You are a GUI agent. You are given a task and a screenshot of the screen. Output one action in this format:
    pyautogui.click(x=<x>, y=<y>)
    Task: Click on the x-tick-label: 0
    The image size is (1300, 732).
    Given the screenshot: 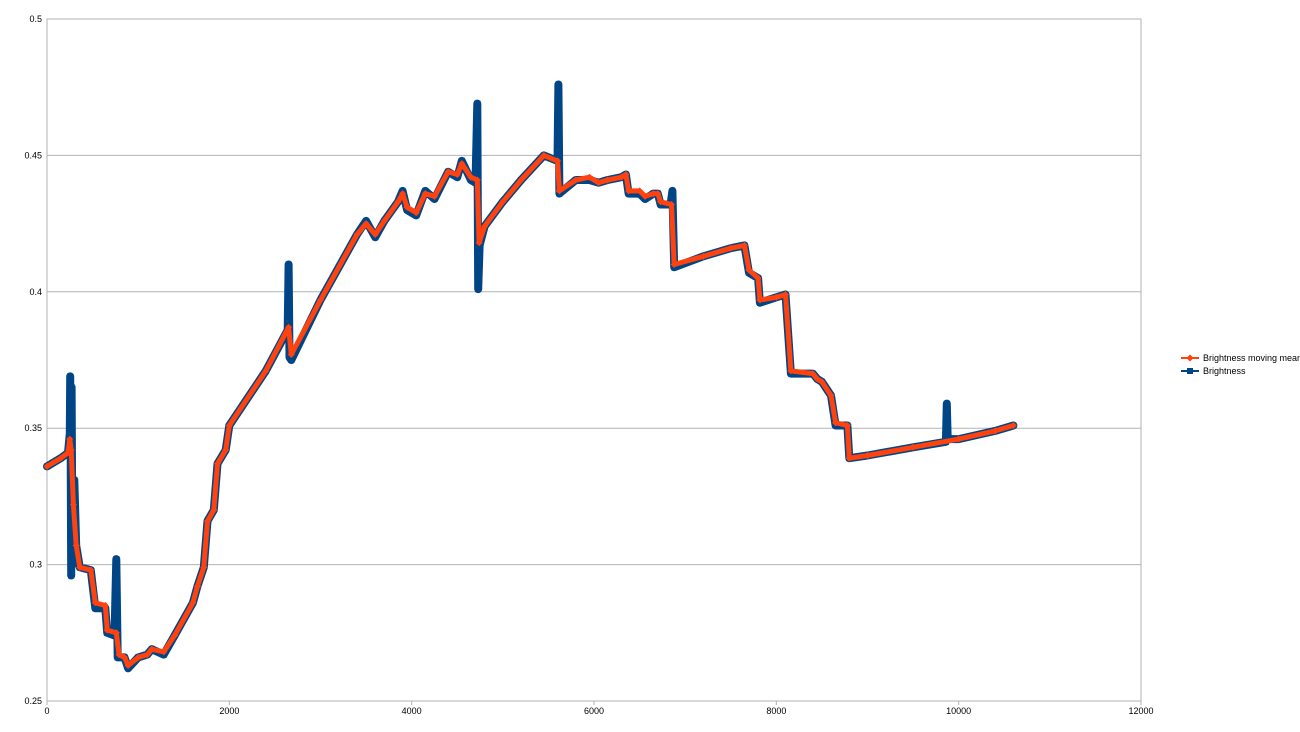 What is the action you would take?
    pyautogui.click(x=46, y=711)
    